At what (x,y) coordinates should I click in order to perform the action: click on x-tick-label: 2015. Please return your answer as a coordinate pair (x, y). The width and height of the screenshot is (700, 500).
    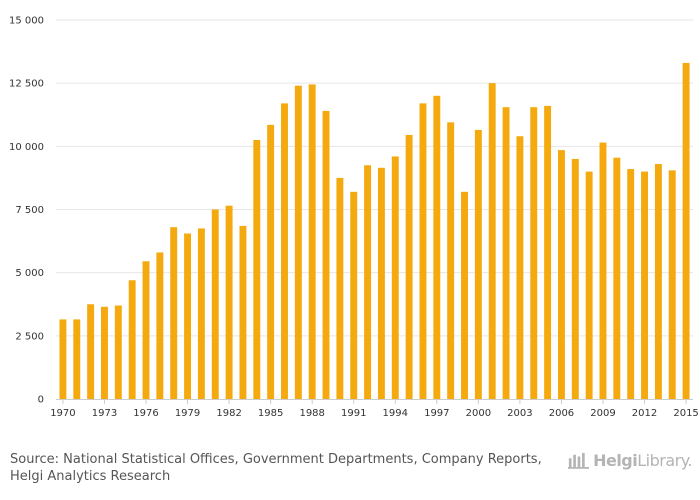
    Looking at the image, I should click on (685, 413).